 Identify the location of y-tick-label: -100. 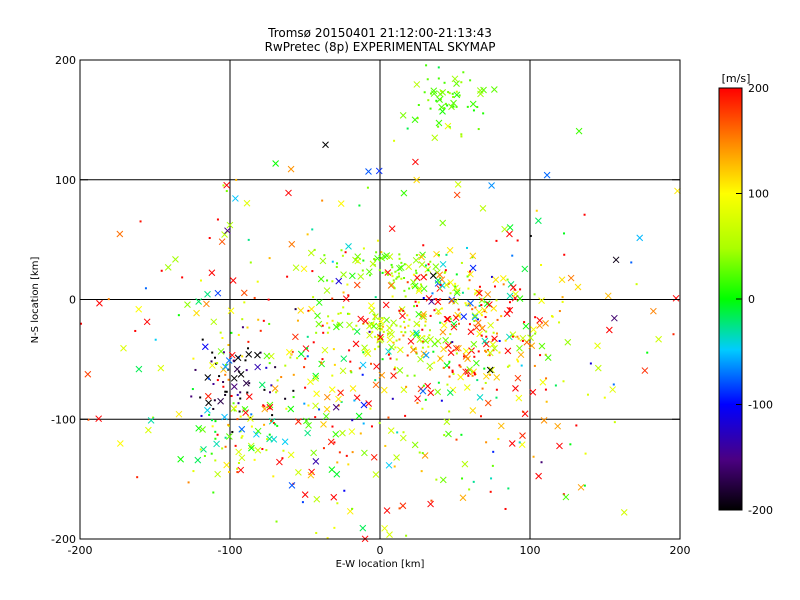
(63, 419).